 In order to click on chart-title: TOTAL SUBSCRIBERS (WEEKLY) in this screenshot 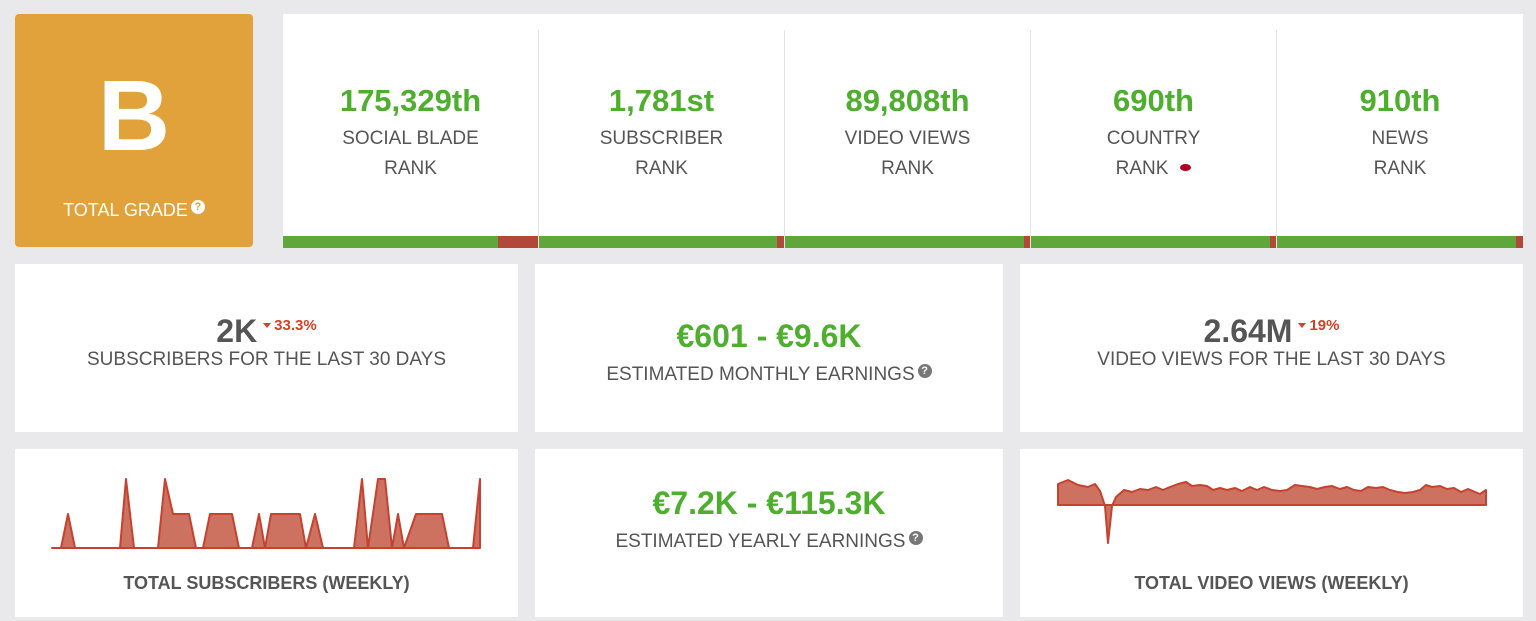, I will do `click(266, 583)`.